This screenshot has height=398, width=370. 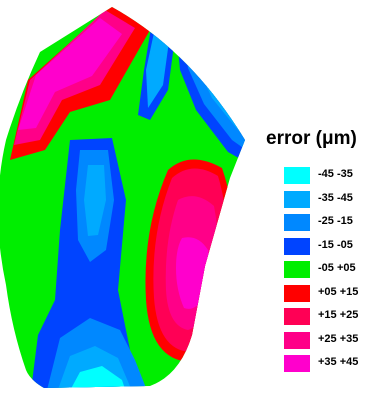 I want to click on legend-label: -45 -35, so click(x=335, y=174).